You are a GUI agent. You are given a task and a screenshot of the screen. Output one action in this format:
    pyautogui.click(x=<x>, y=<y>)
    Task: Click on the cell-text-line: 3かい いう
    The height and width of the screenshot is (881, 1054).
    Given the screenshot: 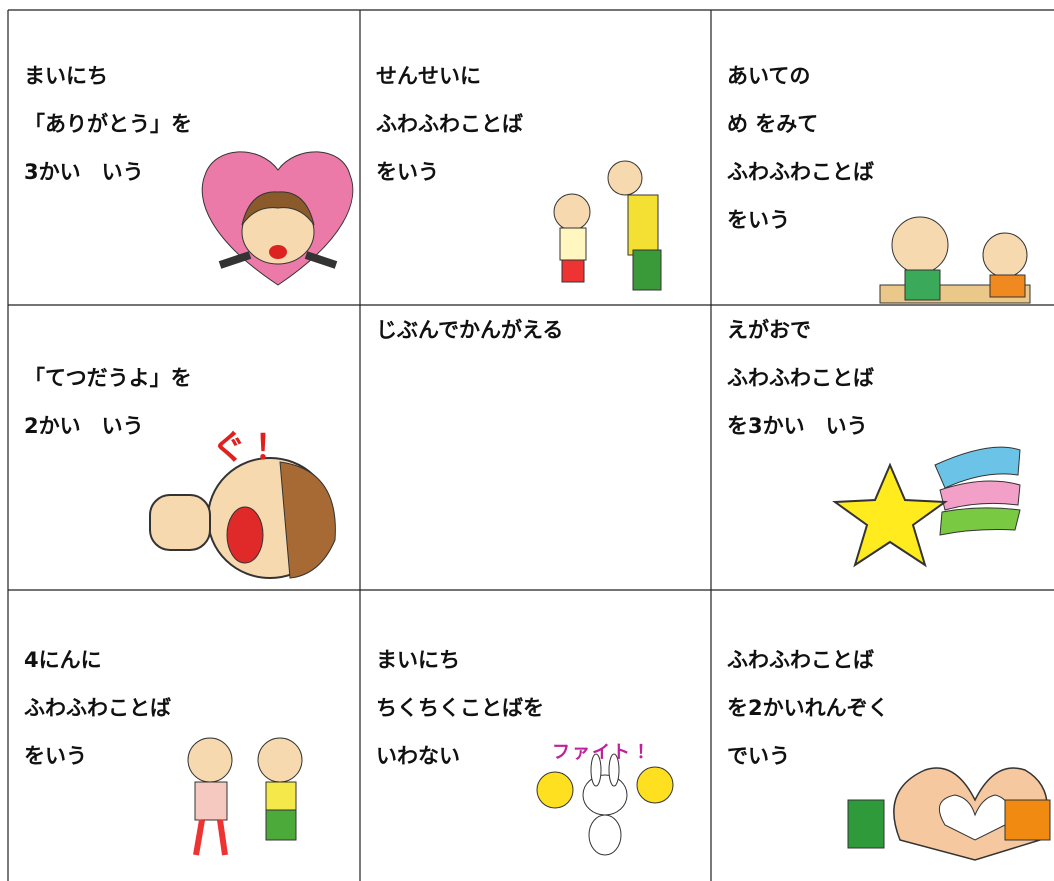 What is the action you would take?
    pyautogui.click(x=84, y=172)
    